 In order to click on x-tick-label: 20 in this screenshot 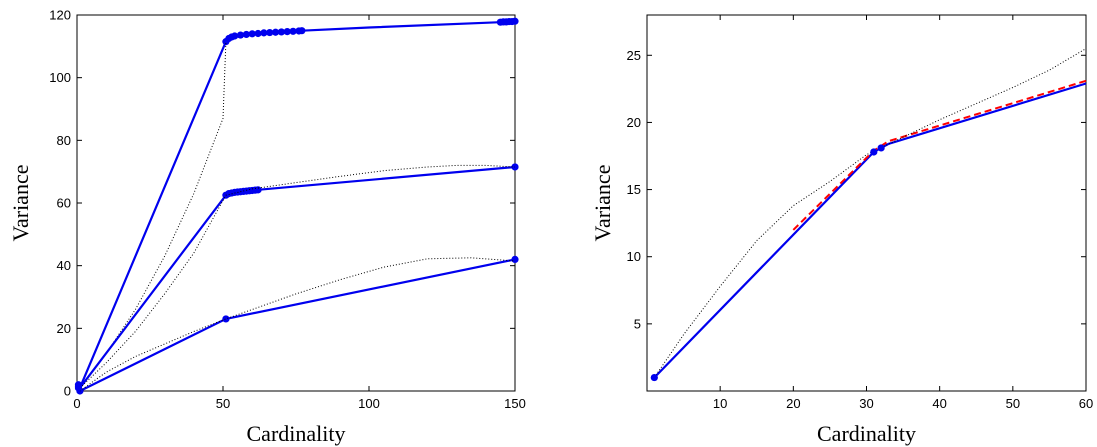, I will do `click(793, 403)`.